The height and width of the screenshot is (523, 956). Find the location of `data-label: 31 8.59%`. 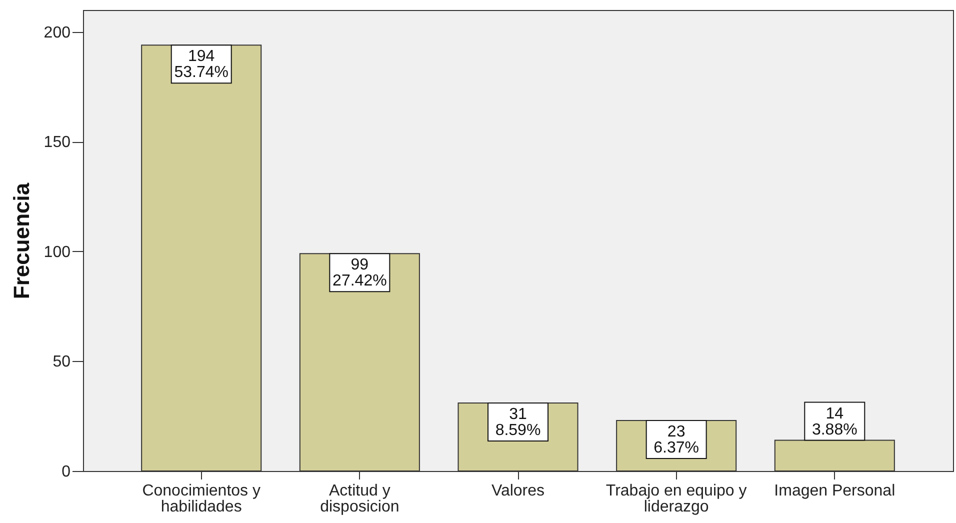

data-label: 31 8.59% is located at coordinates (518, 422).